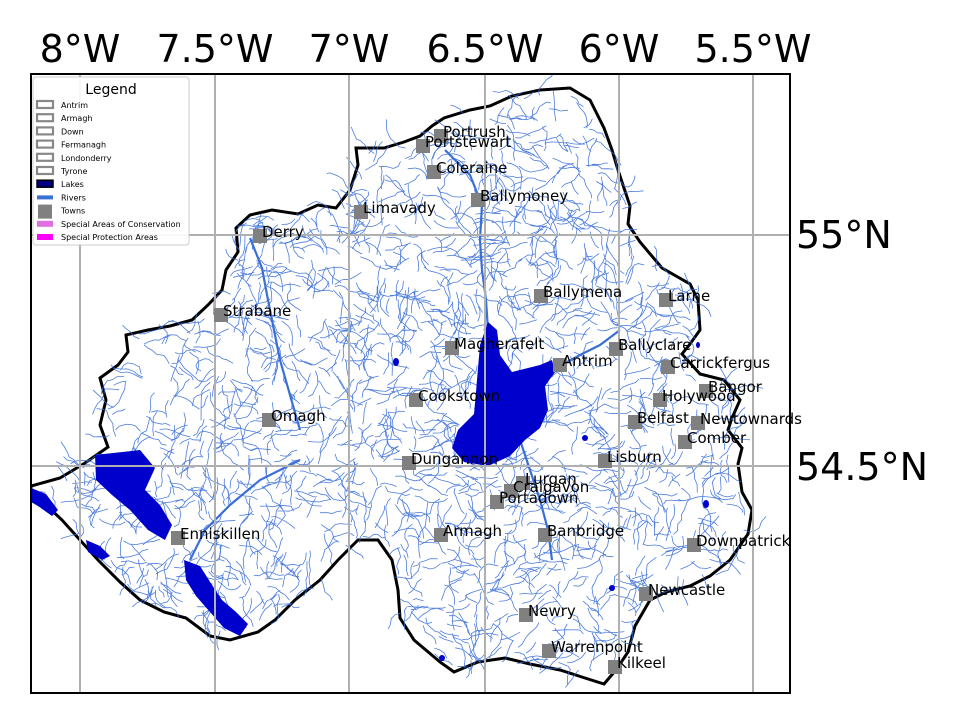 This screenshot has height=724, width=970. What do you see at coordinates (83, 145) in the screenshot?
I see `legend-label: Fermanagh` at bounding box center [83, 145].